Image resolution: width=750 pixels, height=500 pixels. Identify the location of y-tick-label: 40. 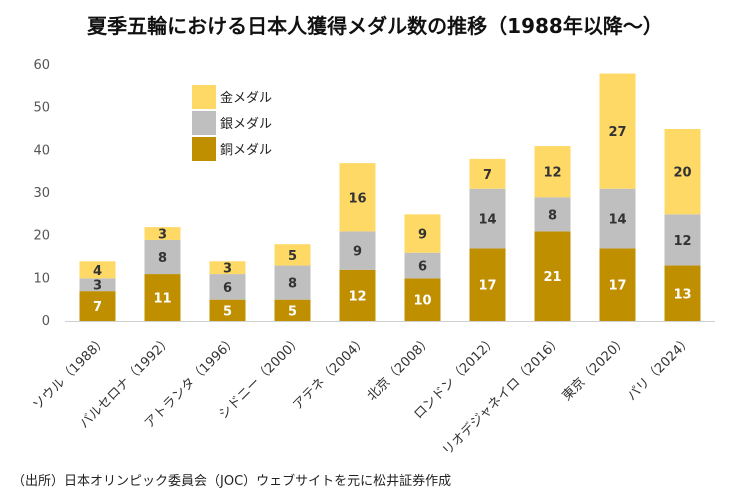
(41, 150).